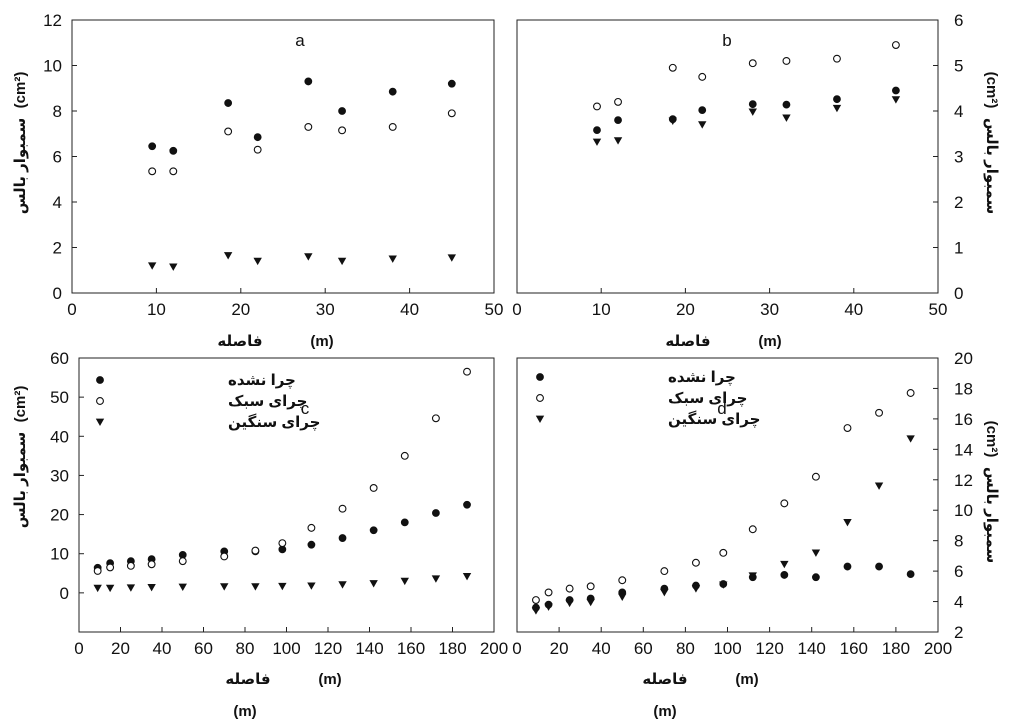 The image size is (1013, 720). What do you see at coordinates (991, 143) in the screenshot?
I see `chart-b-y-axis-label-group: (cm²) سمبوار بالس` at bounding box center [991, 143].